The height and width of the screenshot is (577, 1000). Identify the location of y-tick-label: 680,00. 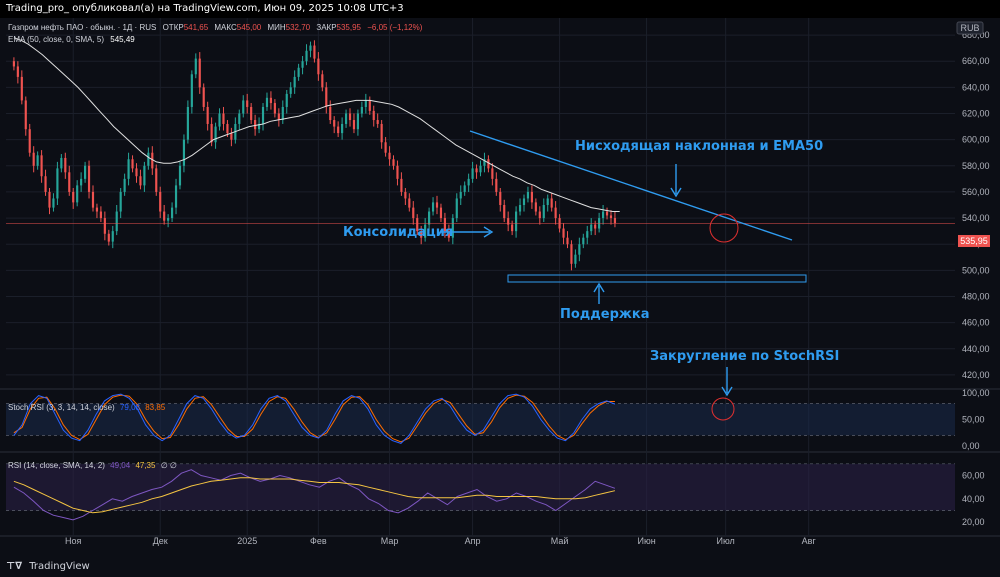
(976, 35).